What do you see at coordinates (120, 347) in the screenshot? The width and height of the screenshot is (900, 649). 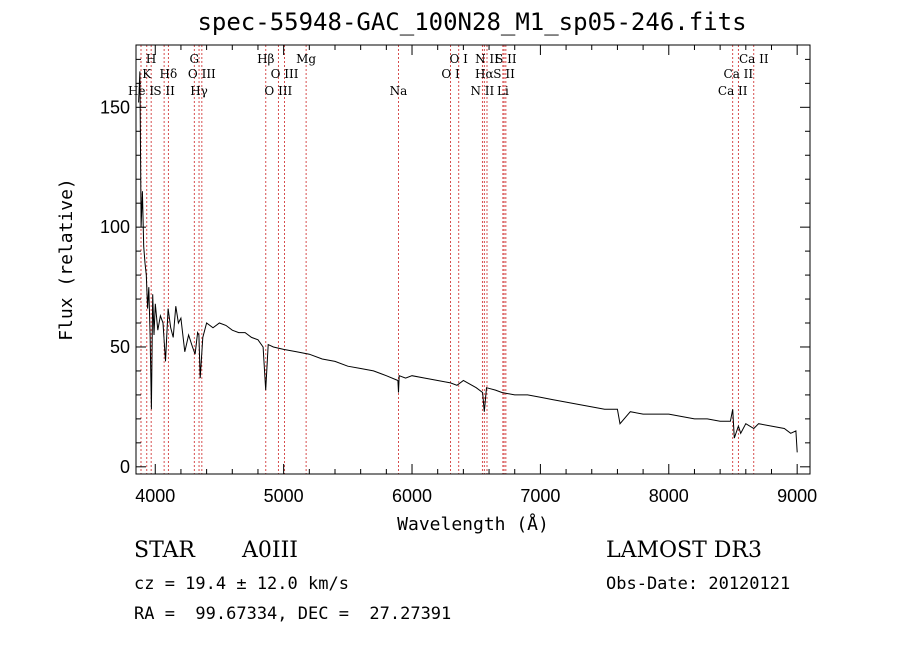 I see `y-tick-label: 50` at bounding box center [120, 347].